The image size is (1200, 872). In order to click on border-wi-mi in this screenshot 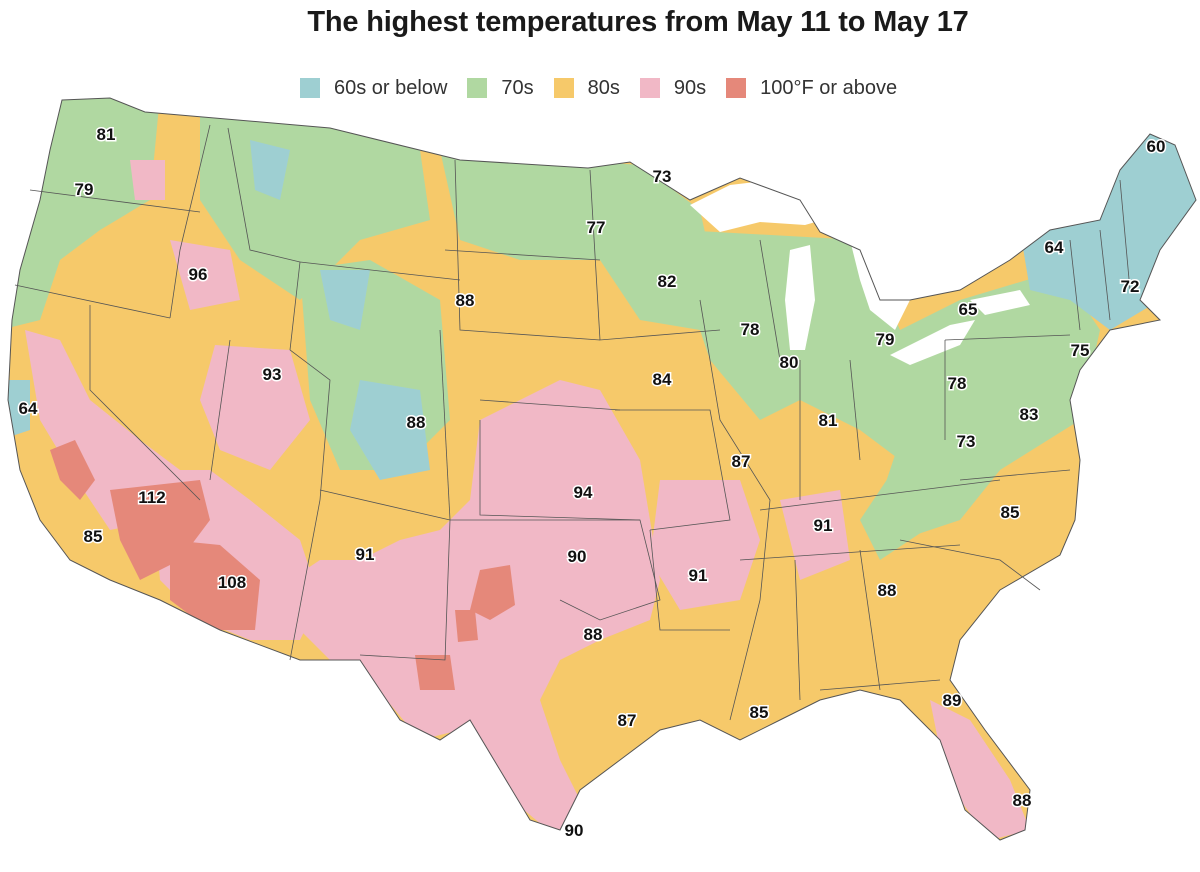, I will do `click(770, 300)`.